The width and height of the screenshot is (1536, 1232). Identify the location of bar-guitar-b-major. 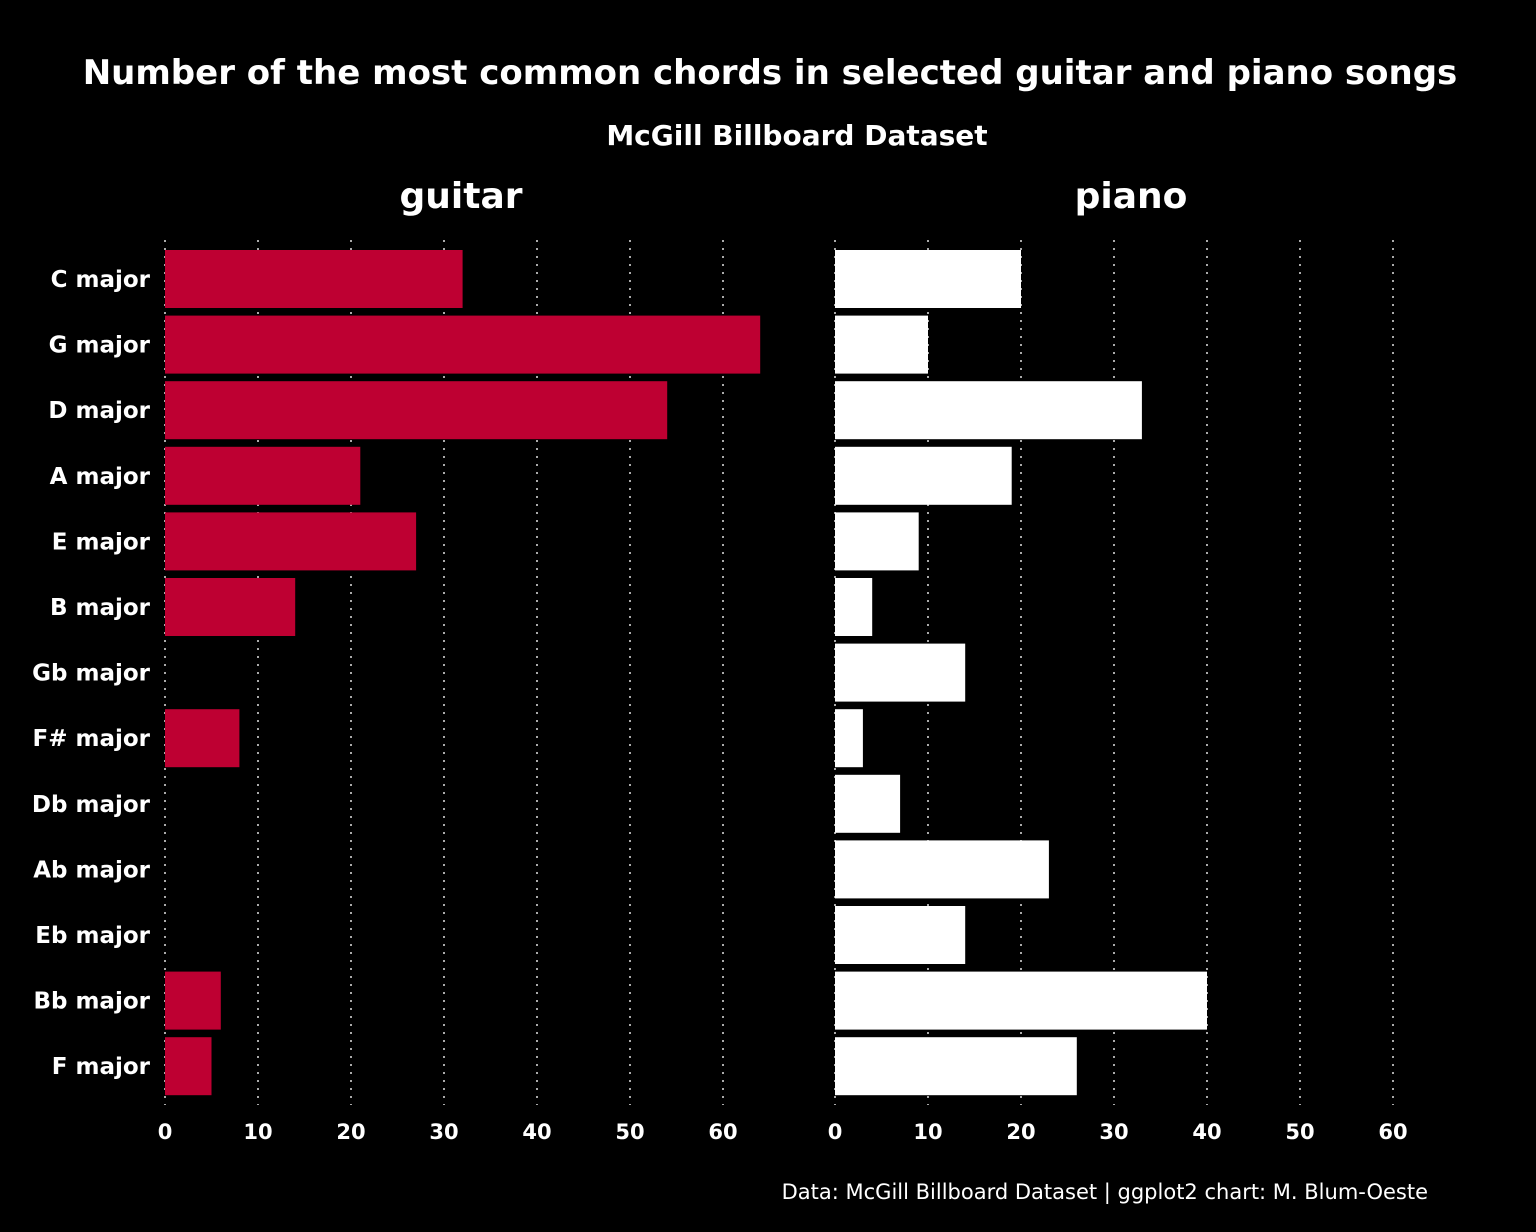
(230, 607).